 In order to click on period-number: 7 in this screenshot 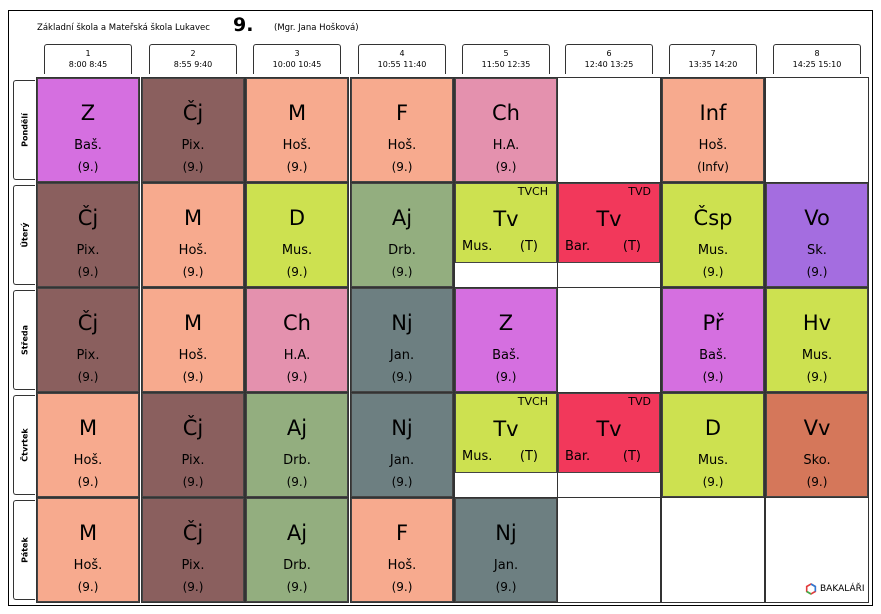, I will do `click(713, 53)`.